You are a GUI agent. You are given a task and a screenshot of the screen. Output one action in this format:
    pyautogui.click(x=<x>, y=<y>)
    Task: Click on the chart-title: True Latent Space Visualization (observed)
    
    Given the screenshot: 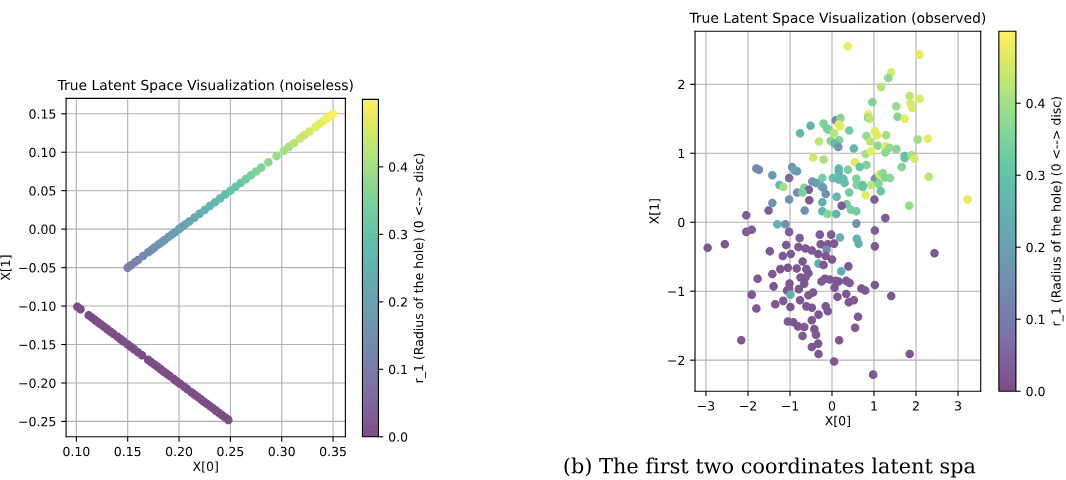 What is the action you would take?
    pyautogui.click(x=837, y=19)
    